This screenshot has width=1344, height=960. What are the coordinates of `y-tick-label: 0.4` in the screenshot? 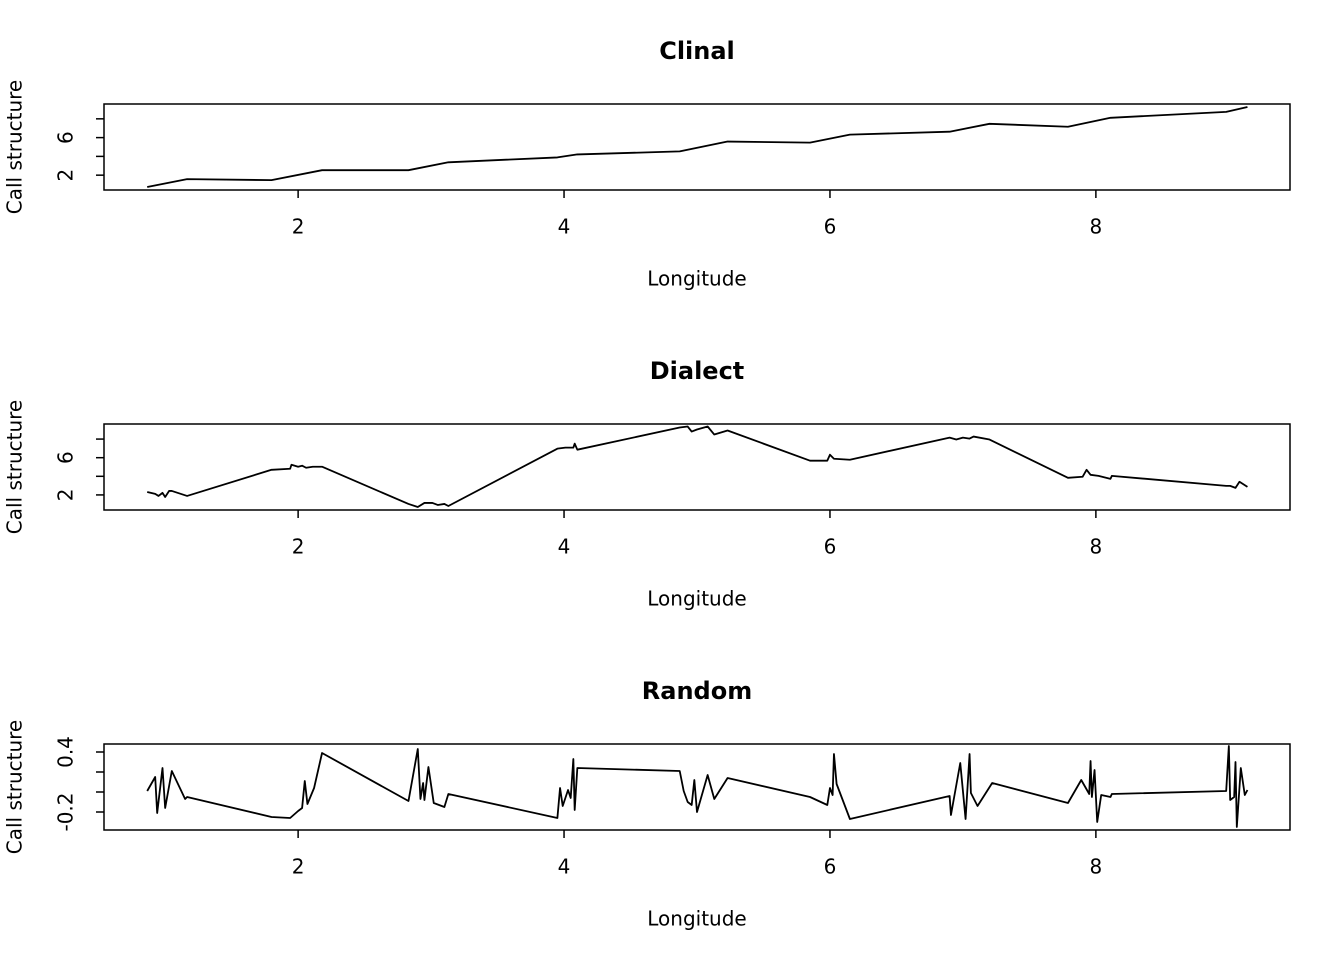 It's located at (66, 752).